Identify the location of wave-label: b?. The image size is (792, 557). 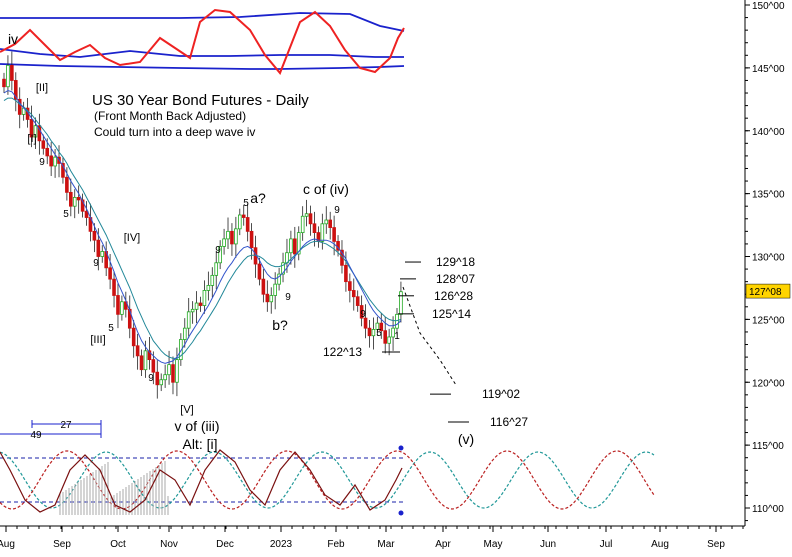
(280, 325).